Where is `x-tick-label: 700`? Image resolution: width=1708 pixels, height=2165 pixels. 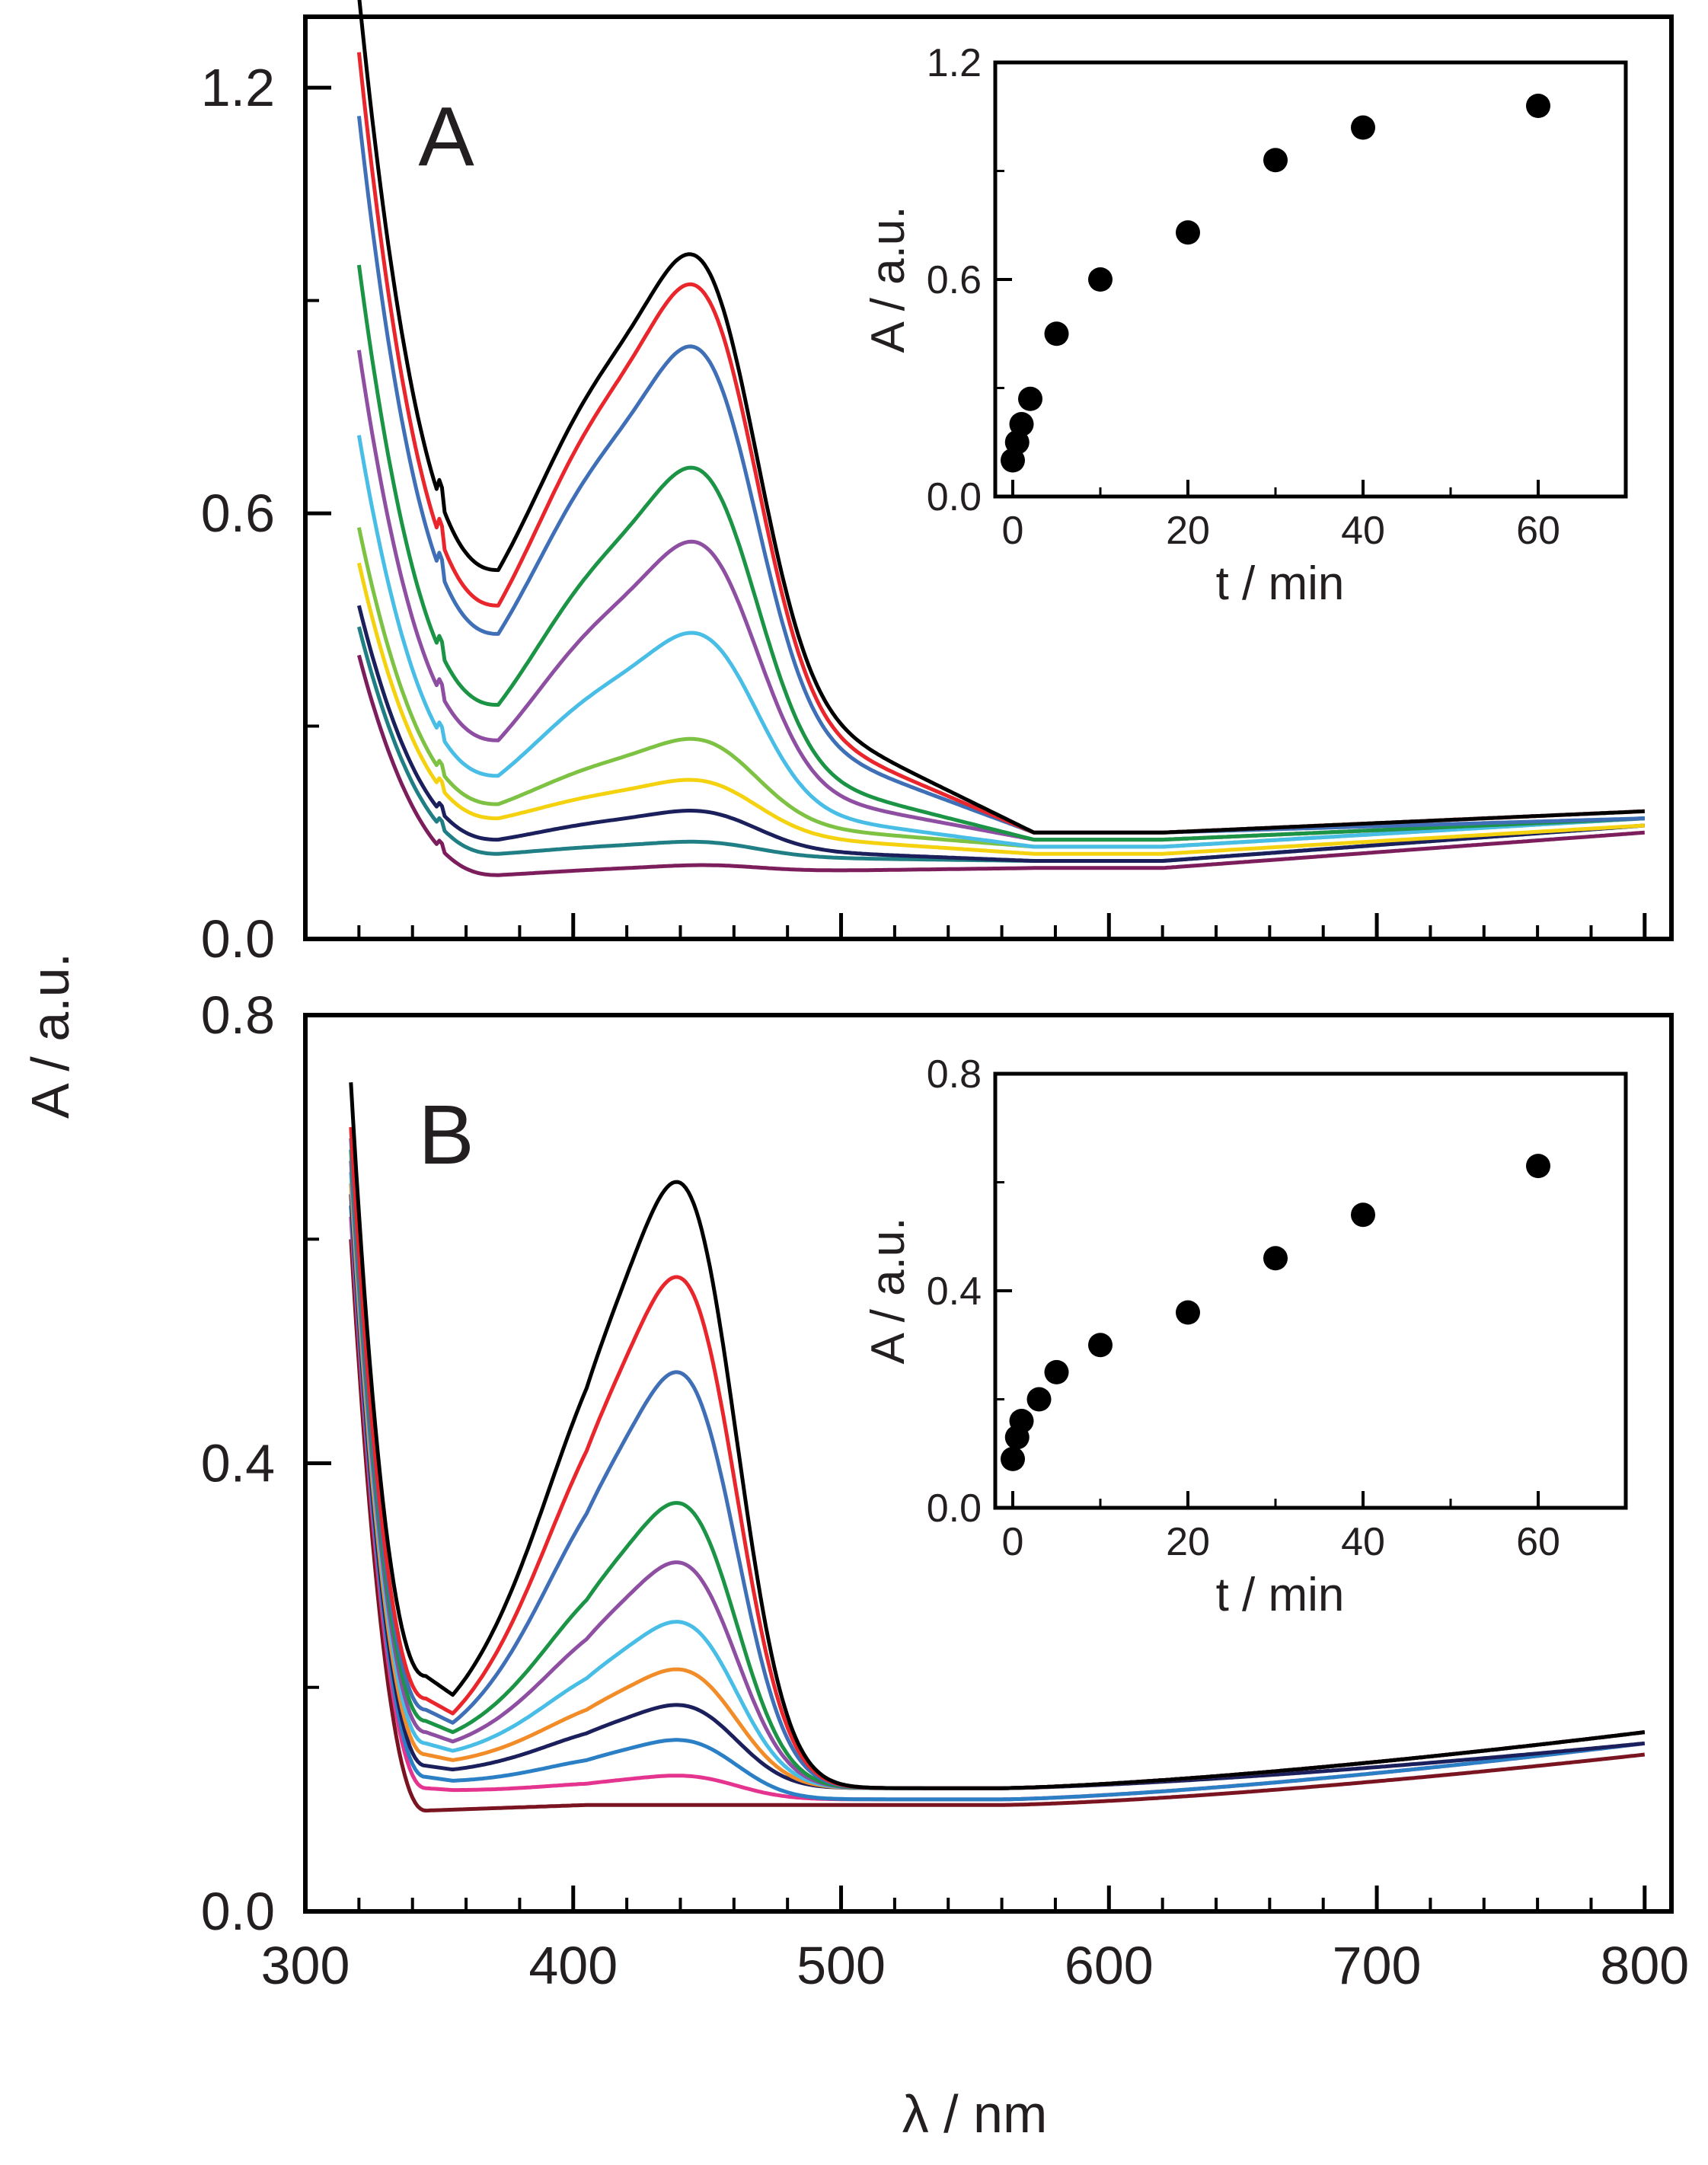 x-tick-label: 700 is located at coordinates (1377, 1966).